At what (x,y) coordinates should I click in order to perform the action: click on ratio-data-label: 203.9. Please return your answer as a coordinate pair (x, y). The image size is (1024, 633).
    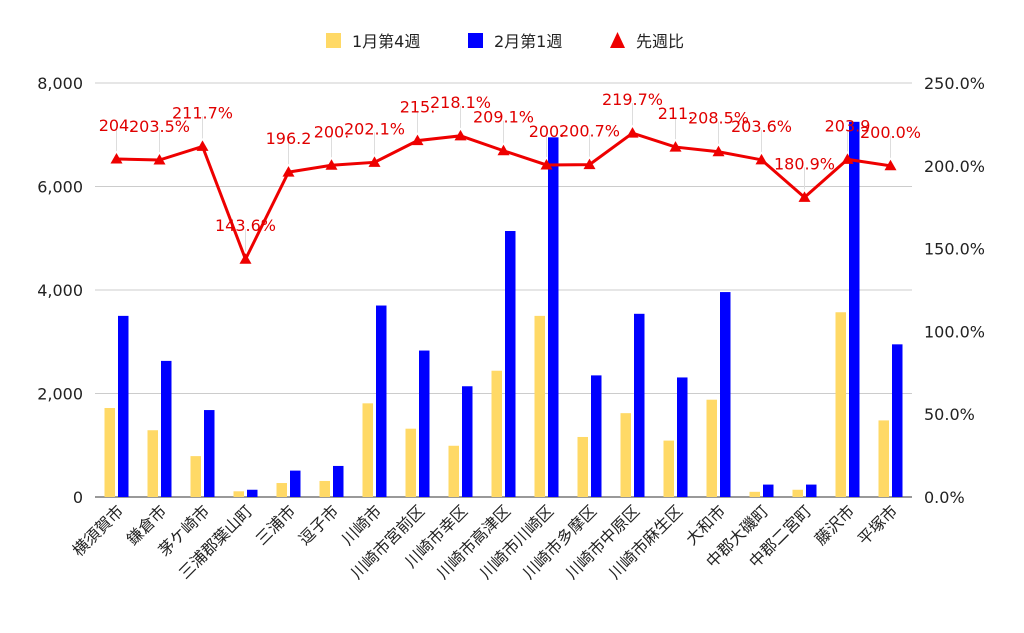
    Looking at the image, I should click on (848, 125).